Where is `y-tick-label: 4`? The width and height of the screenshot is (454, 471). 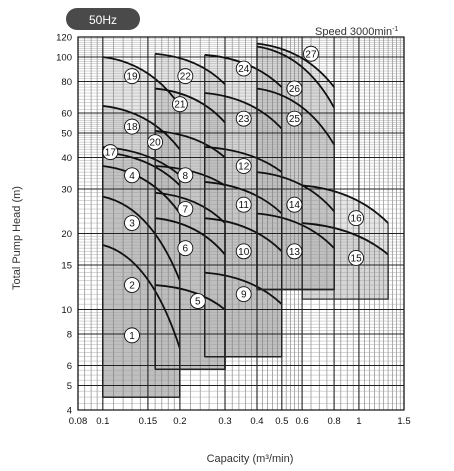 y-tick-label: 4 is located at coordinates (69, 411).